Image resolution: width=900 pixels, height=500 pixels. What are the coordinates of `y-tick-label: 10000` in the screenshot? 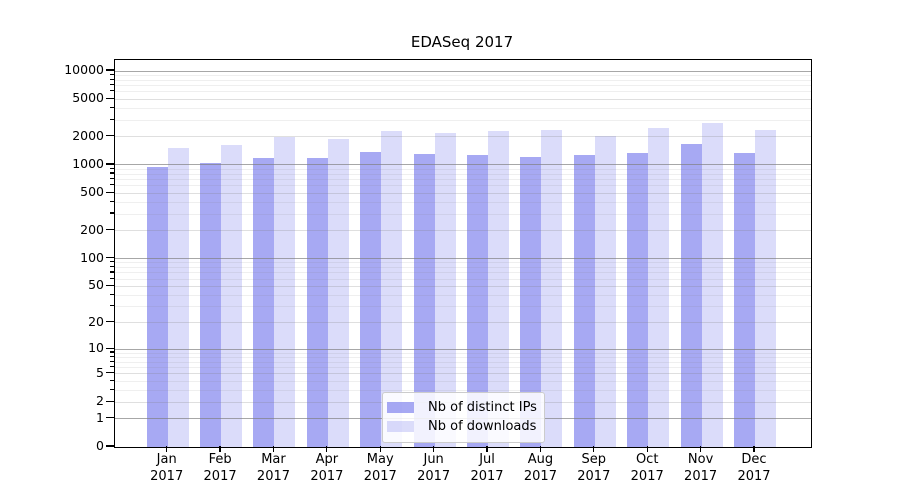 It's located at (84, 69).